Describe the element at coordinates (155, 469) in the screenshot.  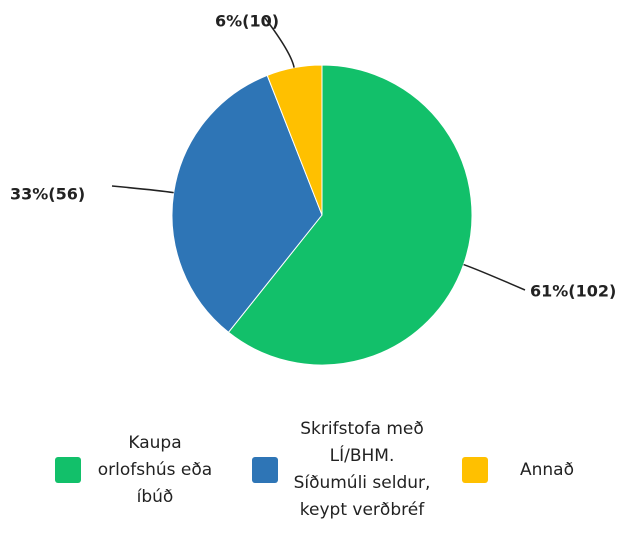
I see `legend-label: Kaupa orlofshús eða íbúð` at that location.